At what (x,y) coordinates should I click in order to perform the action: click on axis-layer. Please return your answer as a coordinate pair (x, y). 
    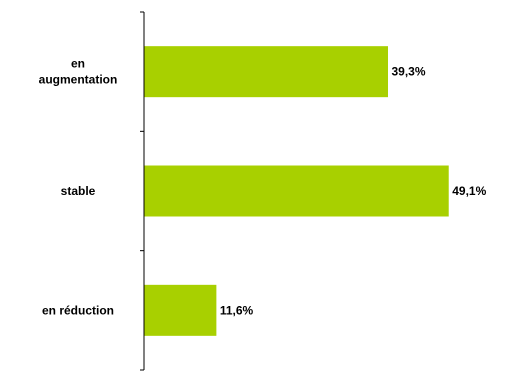
    Looking at the image, I should click on (142, 191).